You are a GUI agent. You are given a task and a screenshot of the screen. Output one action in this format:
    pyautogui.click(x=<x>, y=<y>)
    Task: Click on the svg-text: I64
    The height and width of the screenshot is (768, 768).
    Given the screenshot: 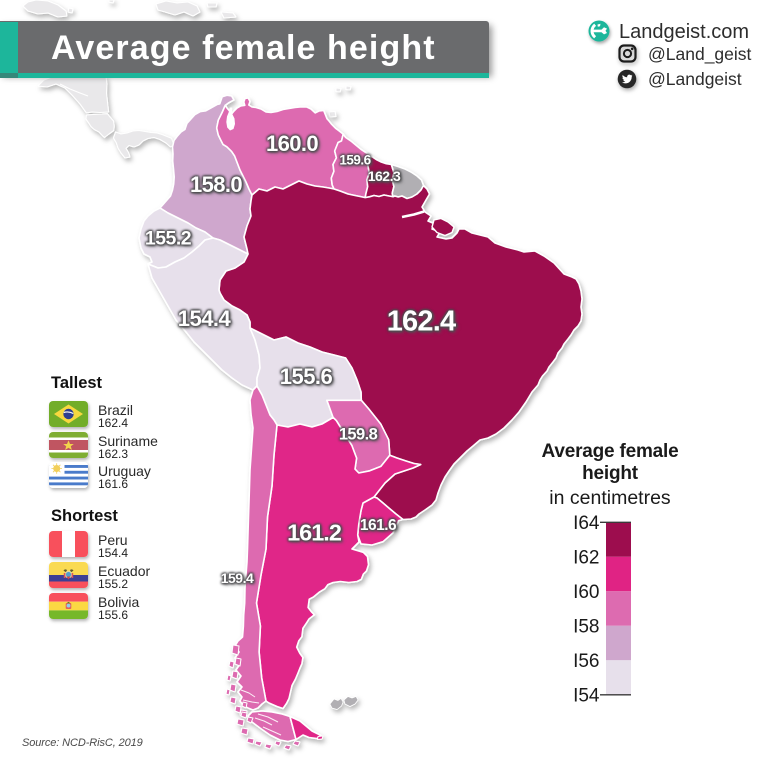 What is the action you would take?
    pyautogui.click(x=586, y=523)
    